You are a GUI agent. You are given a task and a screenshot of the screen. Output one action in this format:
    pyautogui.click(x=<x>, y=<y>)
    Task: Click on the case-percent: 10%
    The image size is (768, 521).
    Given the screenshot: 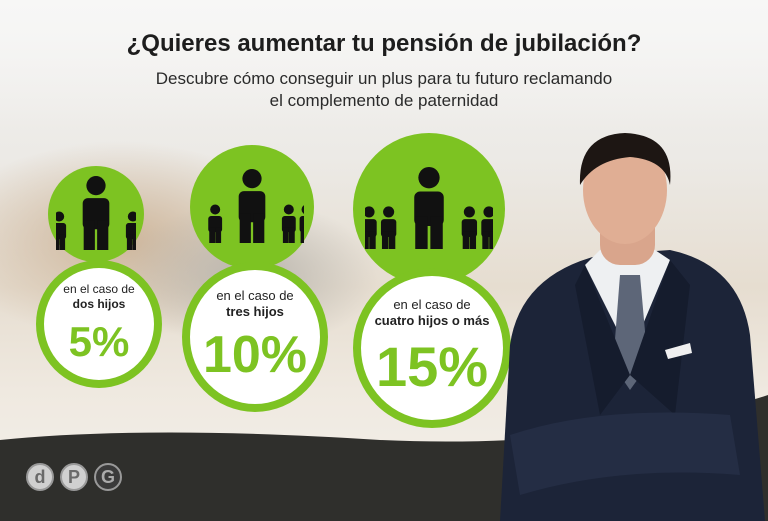 What is the action you would take?
    pyautogui.click(x=255, y=355)
    